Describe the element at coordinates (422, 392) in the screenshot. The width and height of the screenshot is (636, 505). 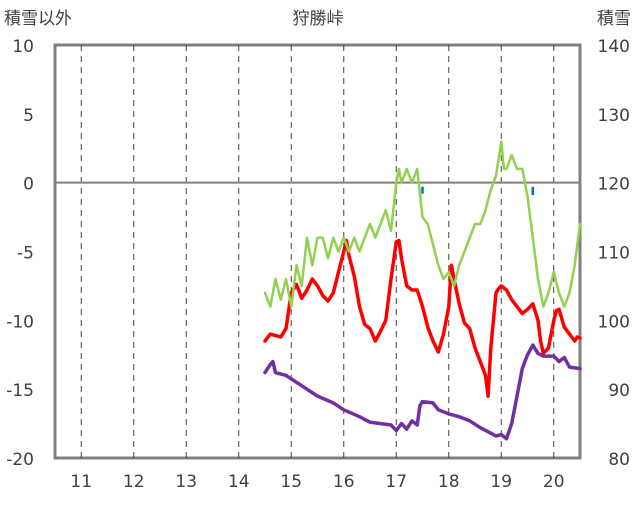
I see `series-line-other` at that location.